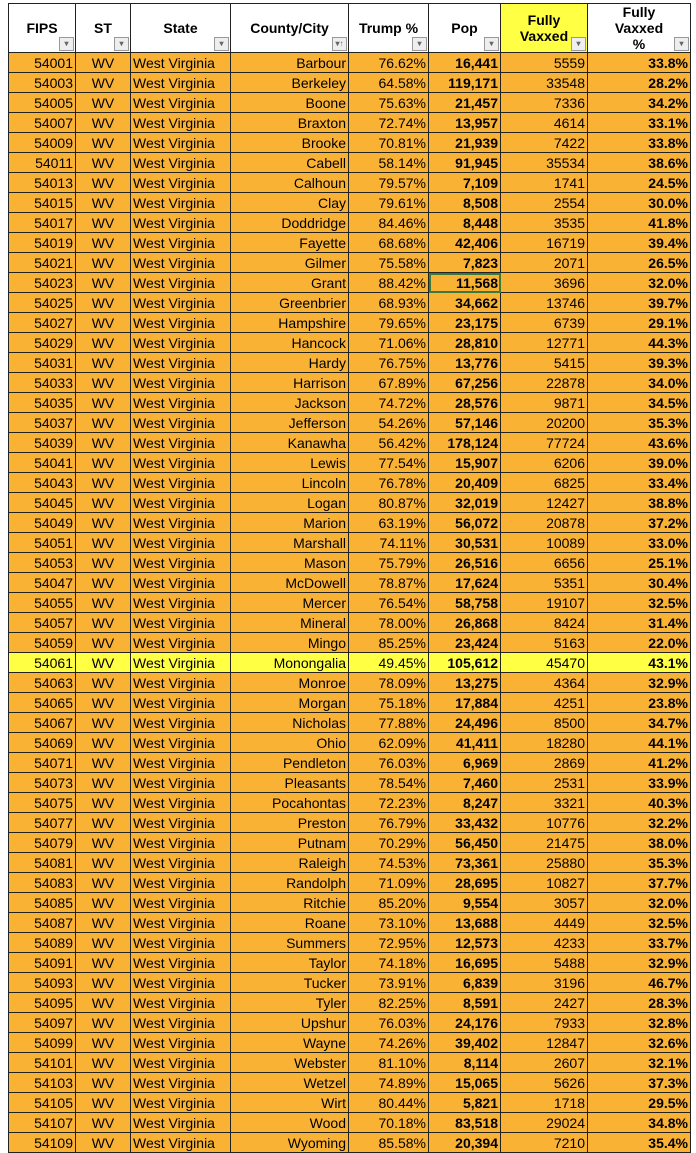  I want to click on cell-fully-vaxxed-pct: 28.3%, so click(639, 1002).